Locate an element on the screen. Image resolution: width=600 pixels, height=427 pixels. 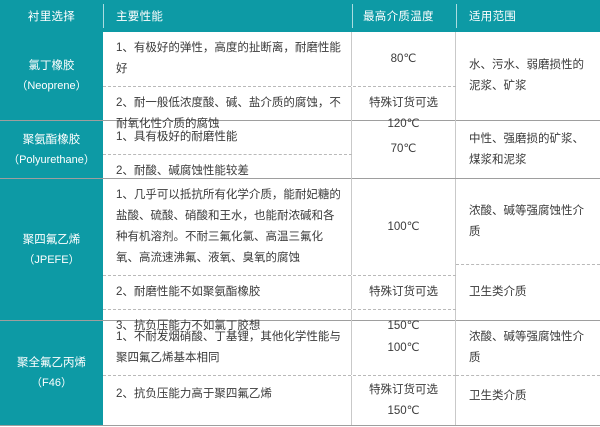
performance-cell: 2、抗负压能力高于聚四氟乙烯 is located at coordinates (227, 400).